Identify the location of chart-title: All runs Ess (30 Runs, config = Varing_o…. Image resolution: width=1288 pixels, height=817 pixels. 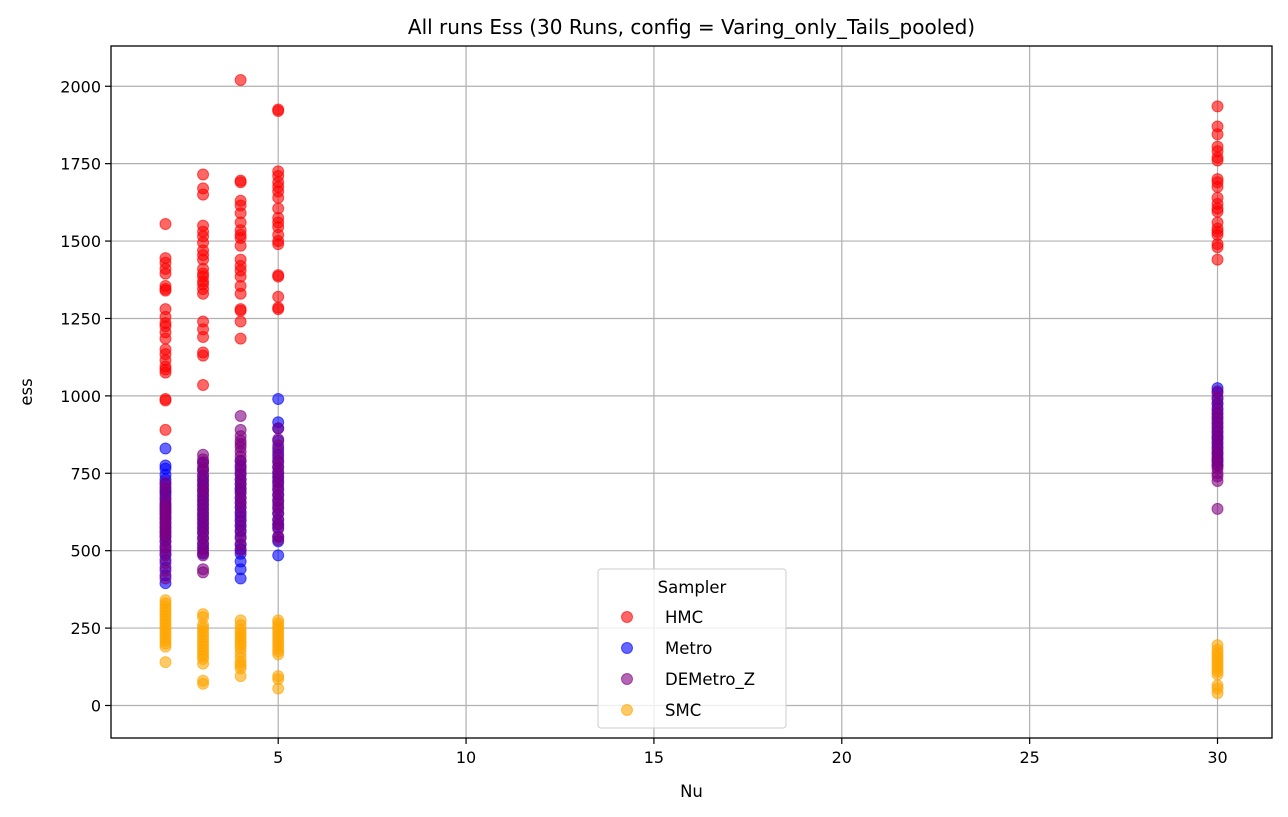
(691, 27).